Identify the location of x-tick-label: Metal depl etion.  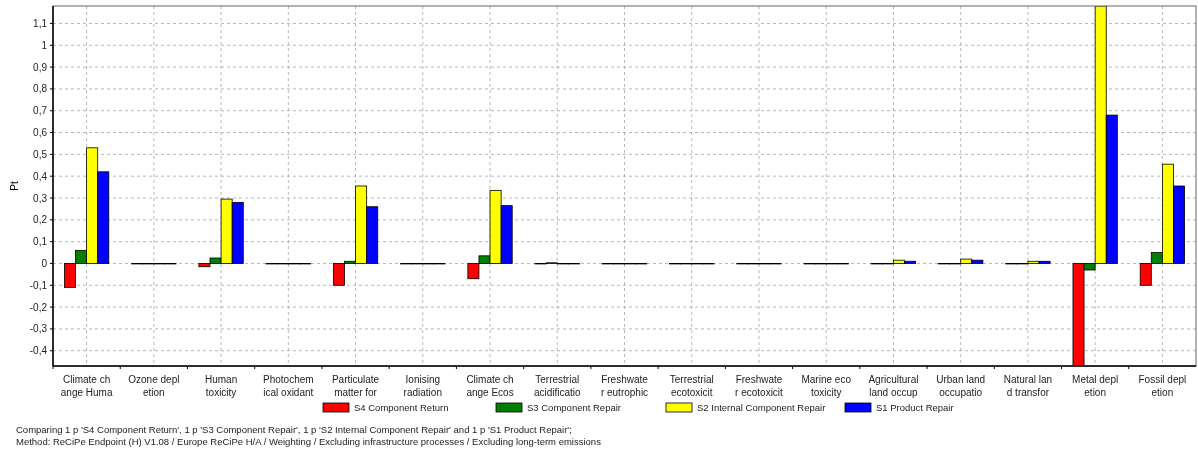
(1095, 386).